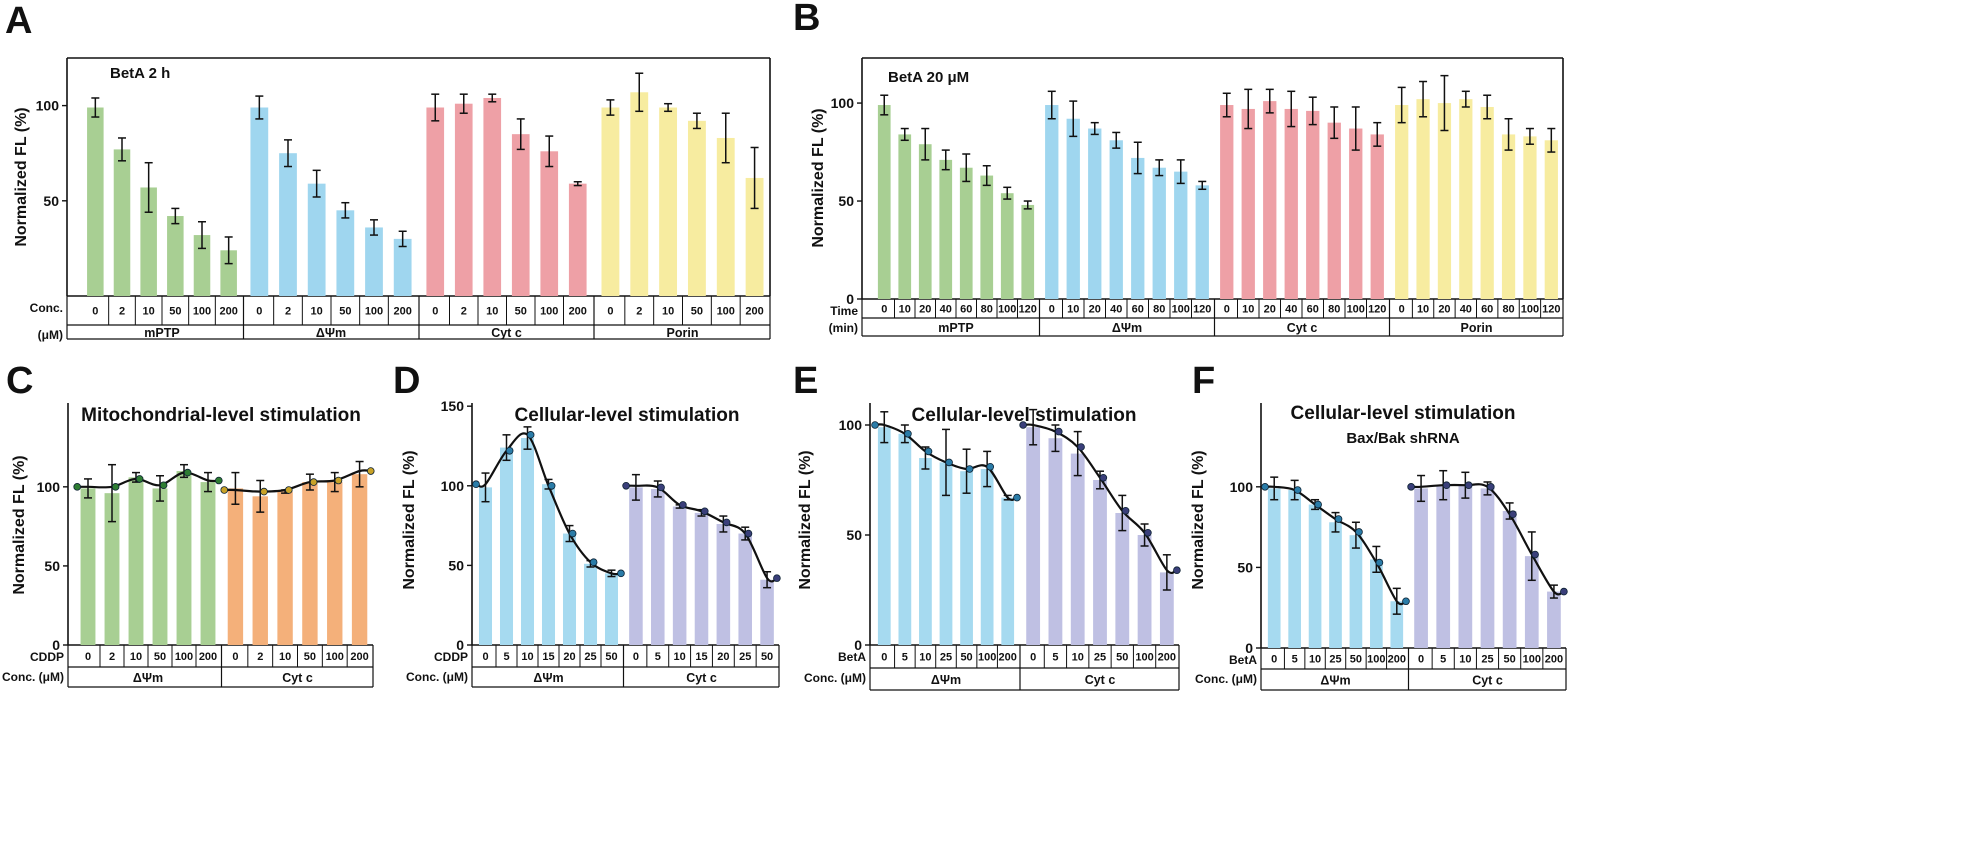 The height and width of the screenshot is (865, 1975). I want to click on x-tick-label: 80, so click(1508, 310).